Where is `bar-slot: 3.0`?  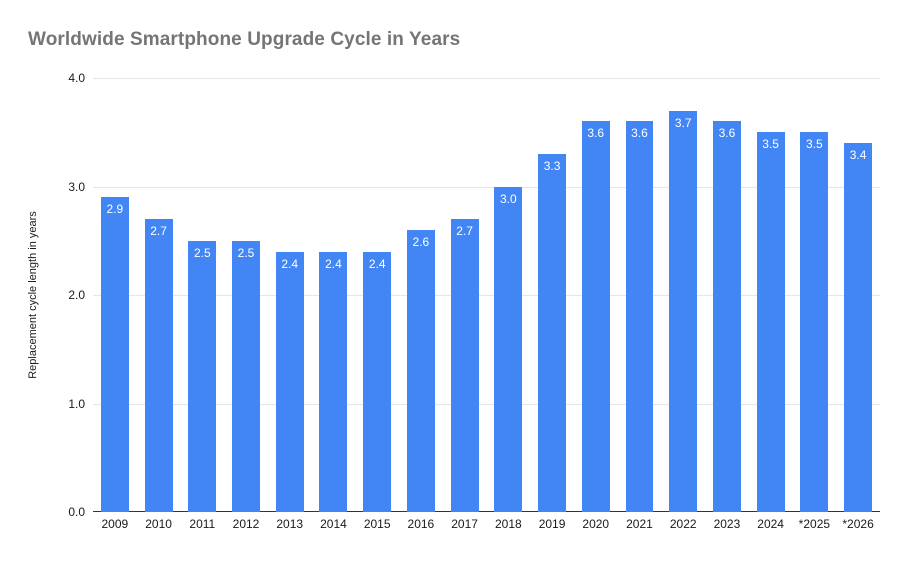 bar-slot: 3.0 is located at coordinates (508, 295).